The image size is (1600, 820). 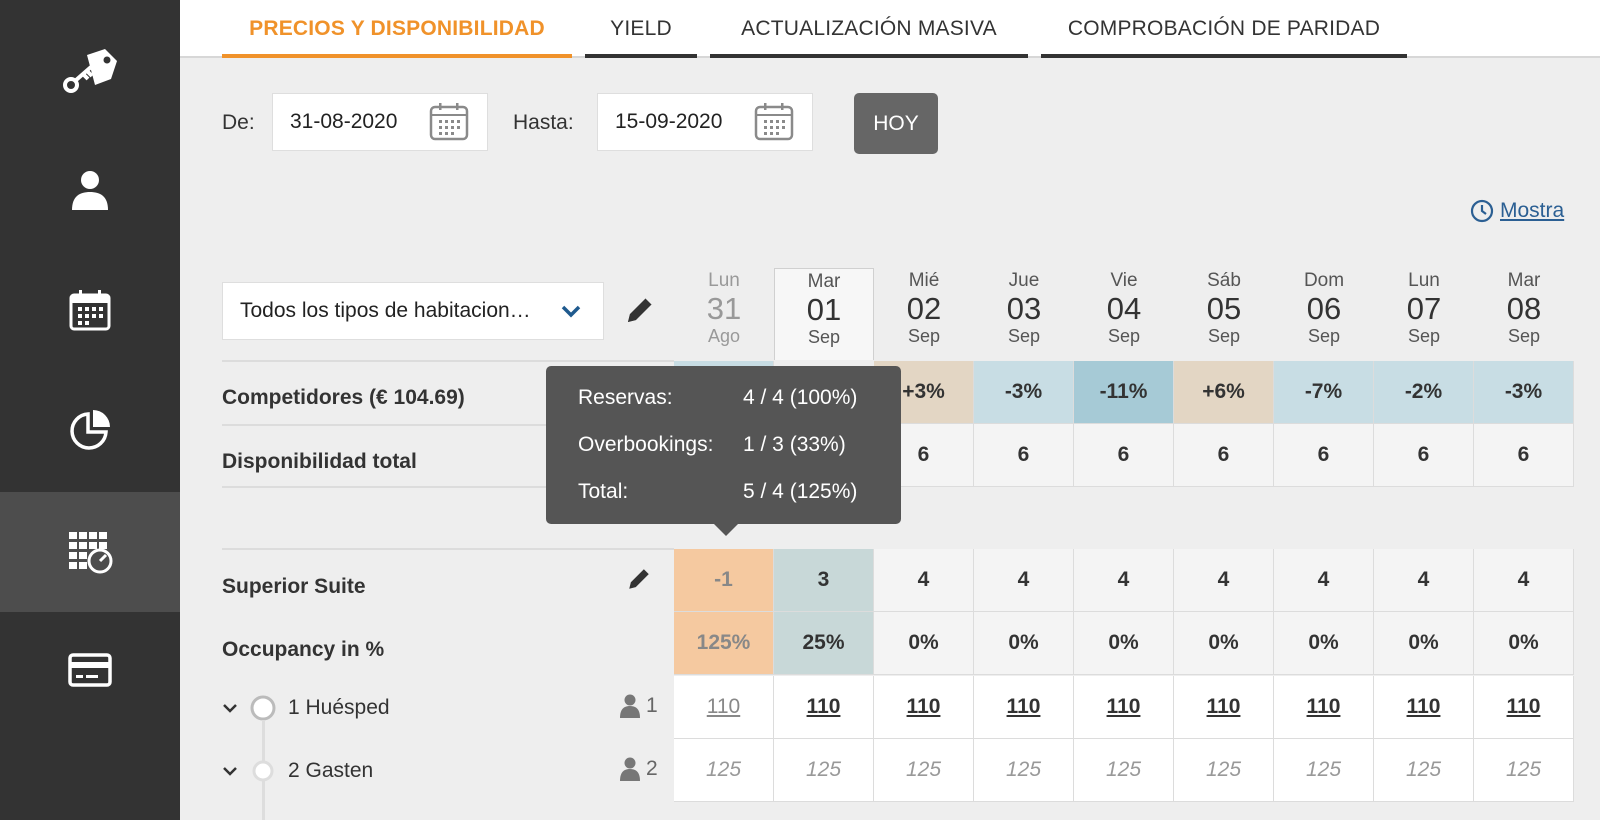 I want to click on rate-row-1-guest: 1 Huésped, so click(x=306, y=708).